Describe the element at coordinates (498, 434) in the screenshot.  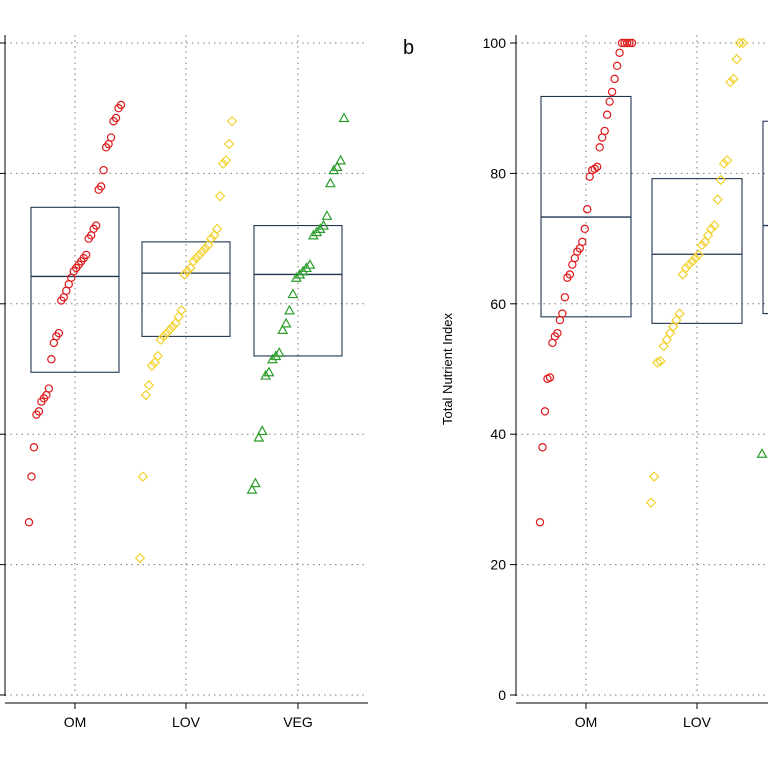
I see `y-tick-label-40: 40` at that location.